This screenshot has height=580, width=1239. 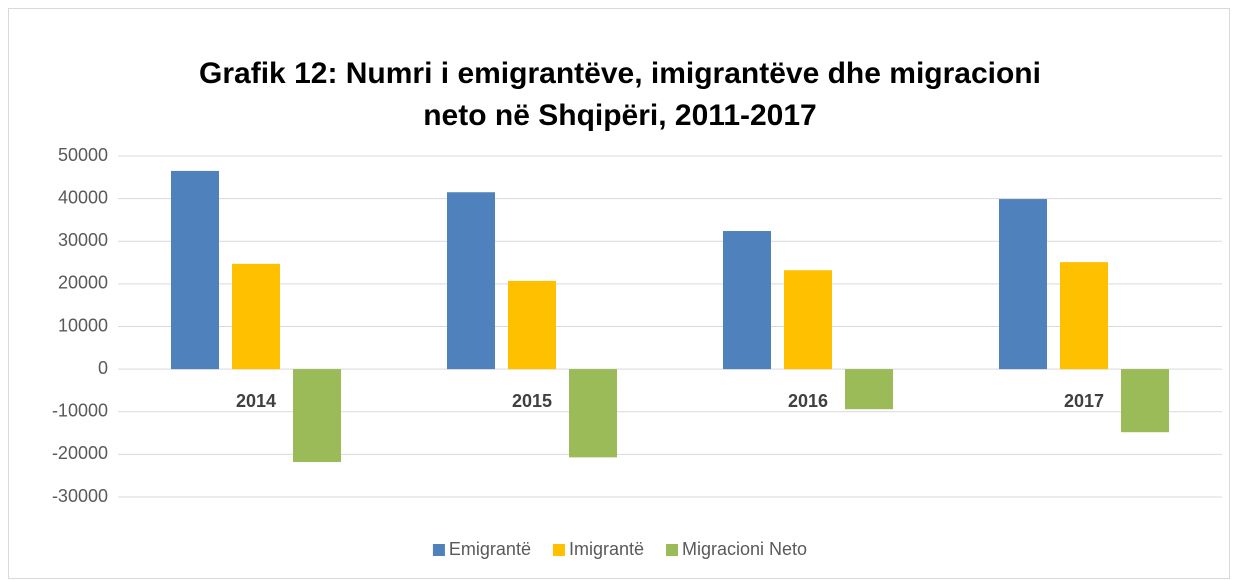 I want to click on y-tick-label: 20000, so click(x=83, y=283).